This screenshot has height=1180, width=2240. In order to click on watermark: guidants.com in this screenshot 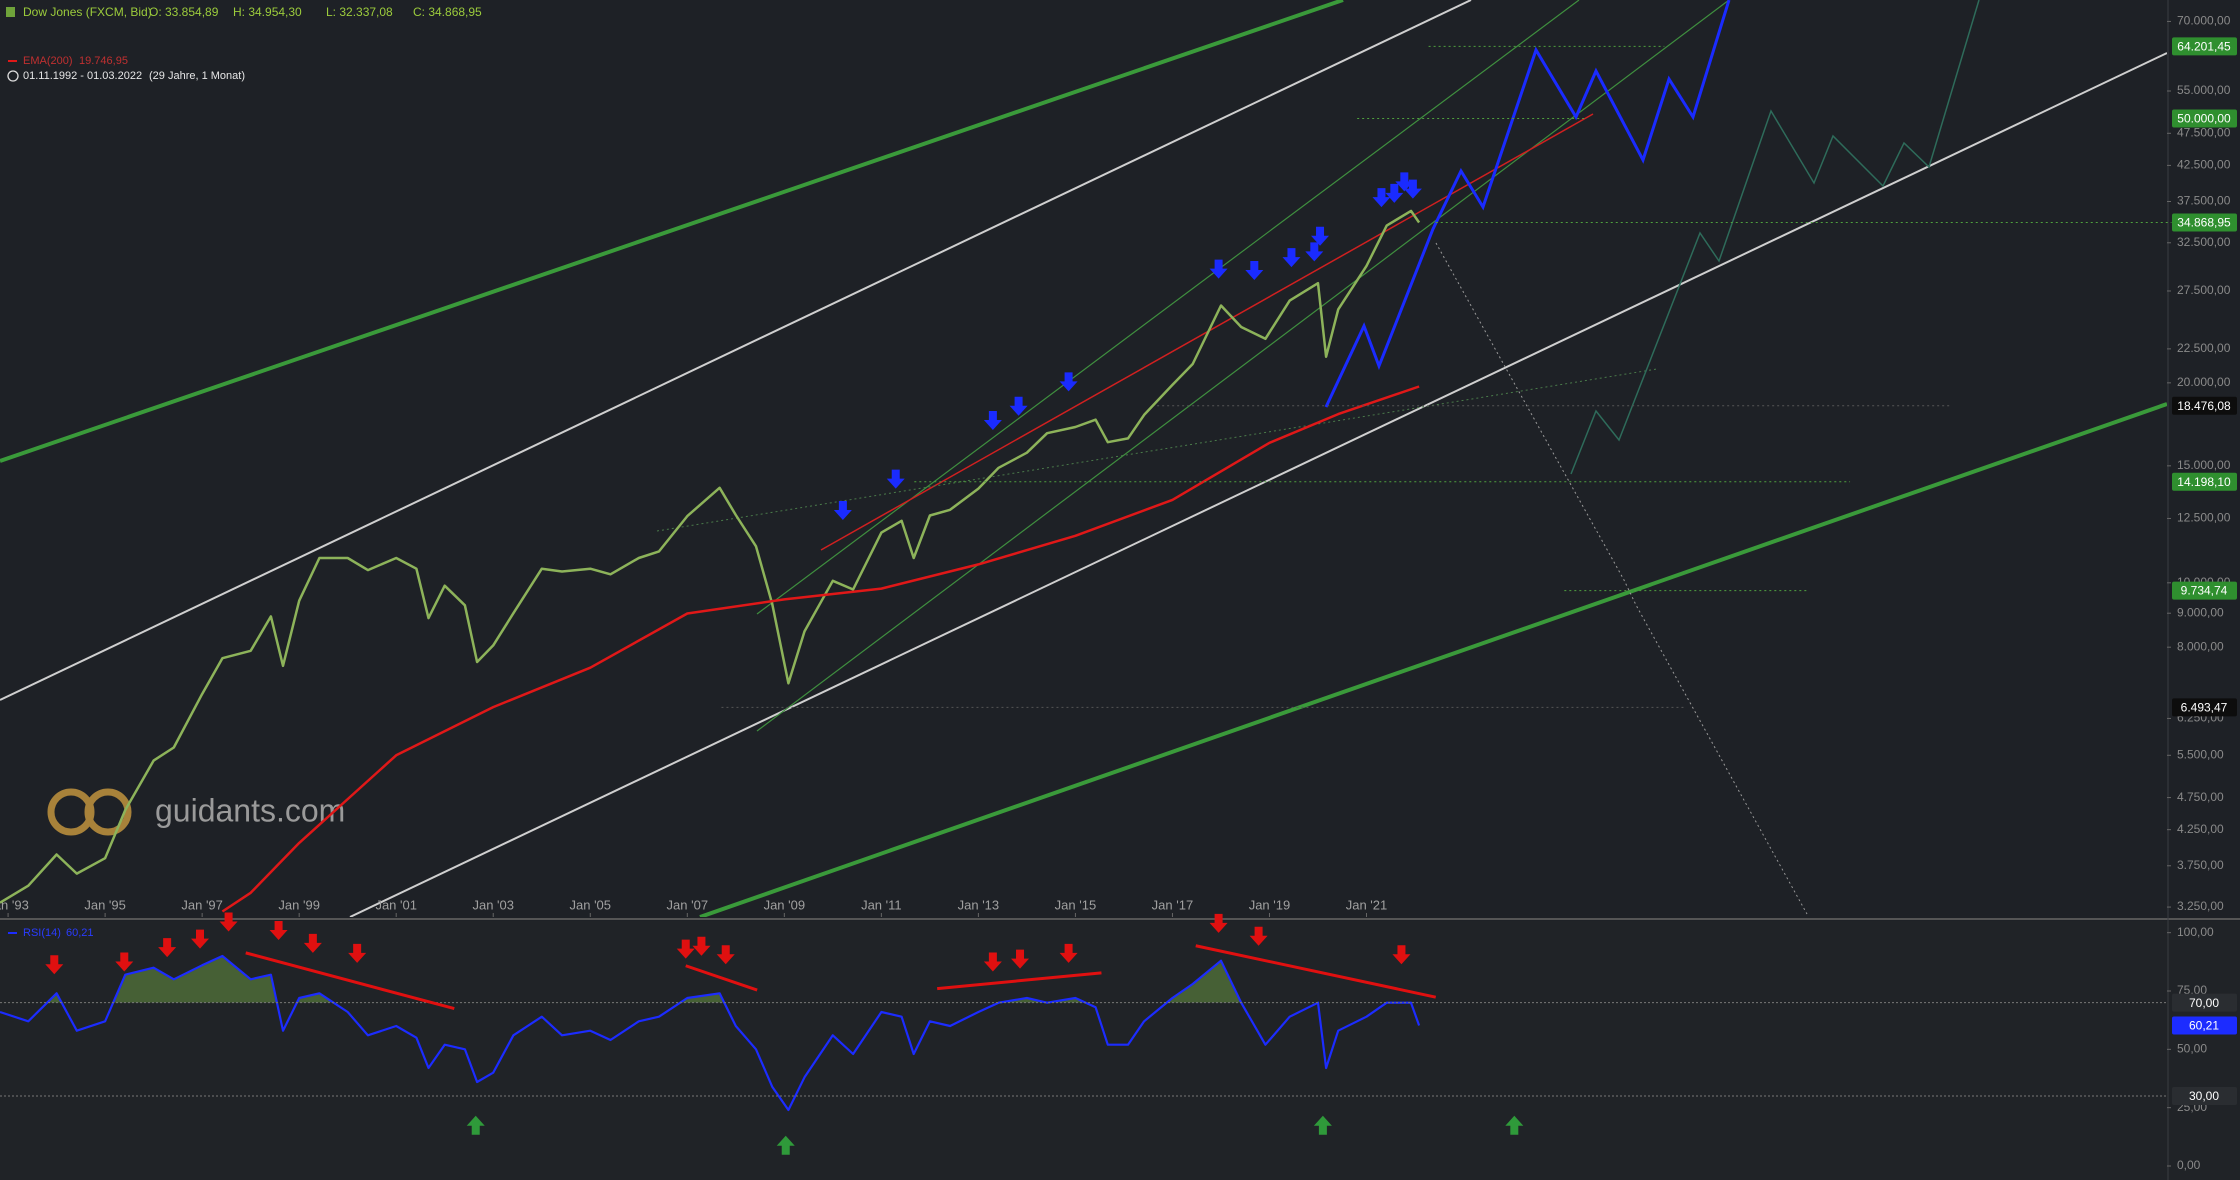, I will do `click(196, 812)`.